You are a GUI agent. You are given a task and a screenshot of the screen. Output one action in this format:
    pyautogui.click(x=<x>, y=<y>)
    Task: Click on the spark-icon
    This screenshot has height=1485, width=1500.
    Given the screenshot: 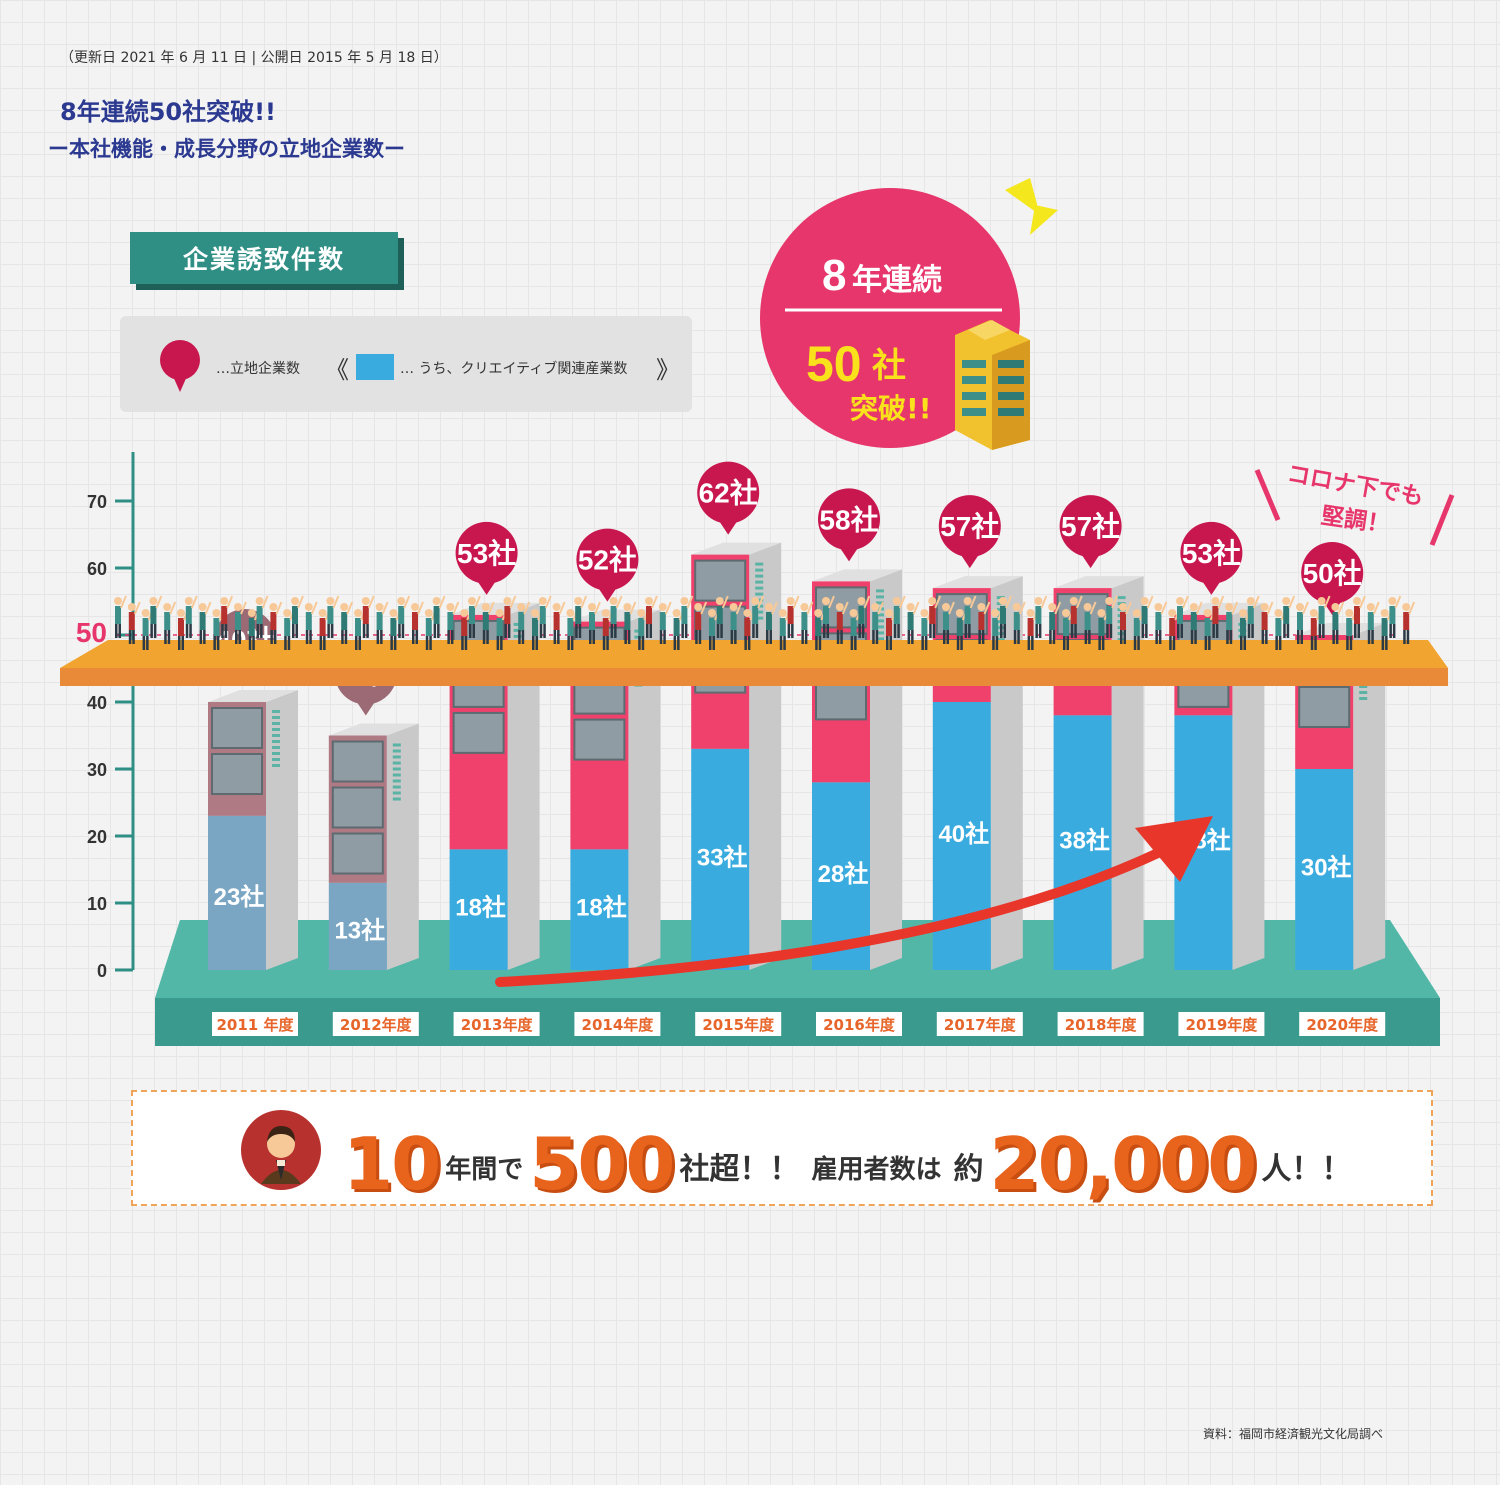 What is the action you would take?
    pyautogui.click(x=1022, y=196)
    